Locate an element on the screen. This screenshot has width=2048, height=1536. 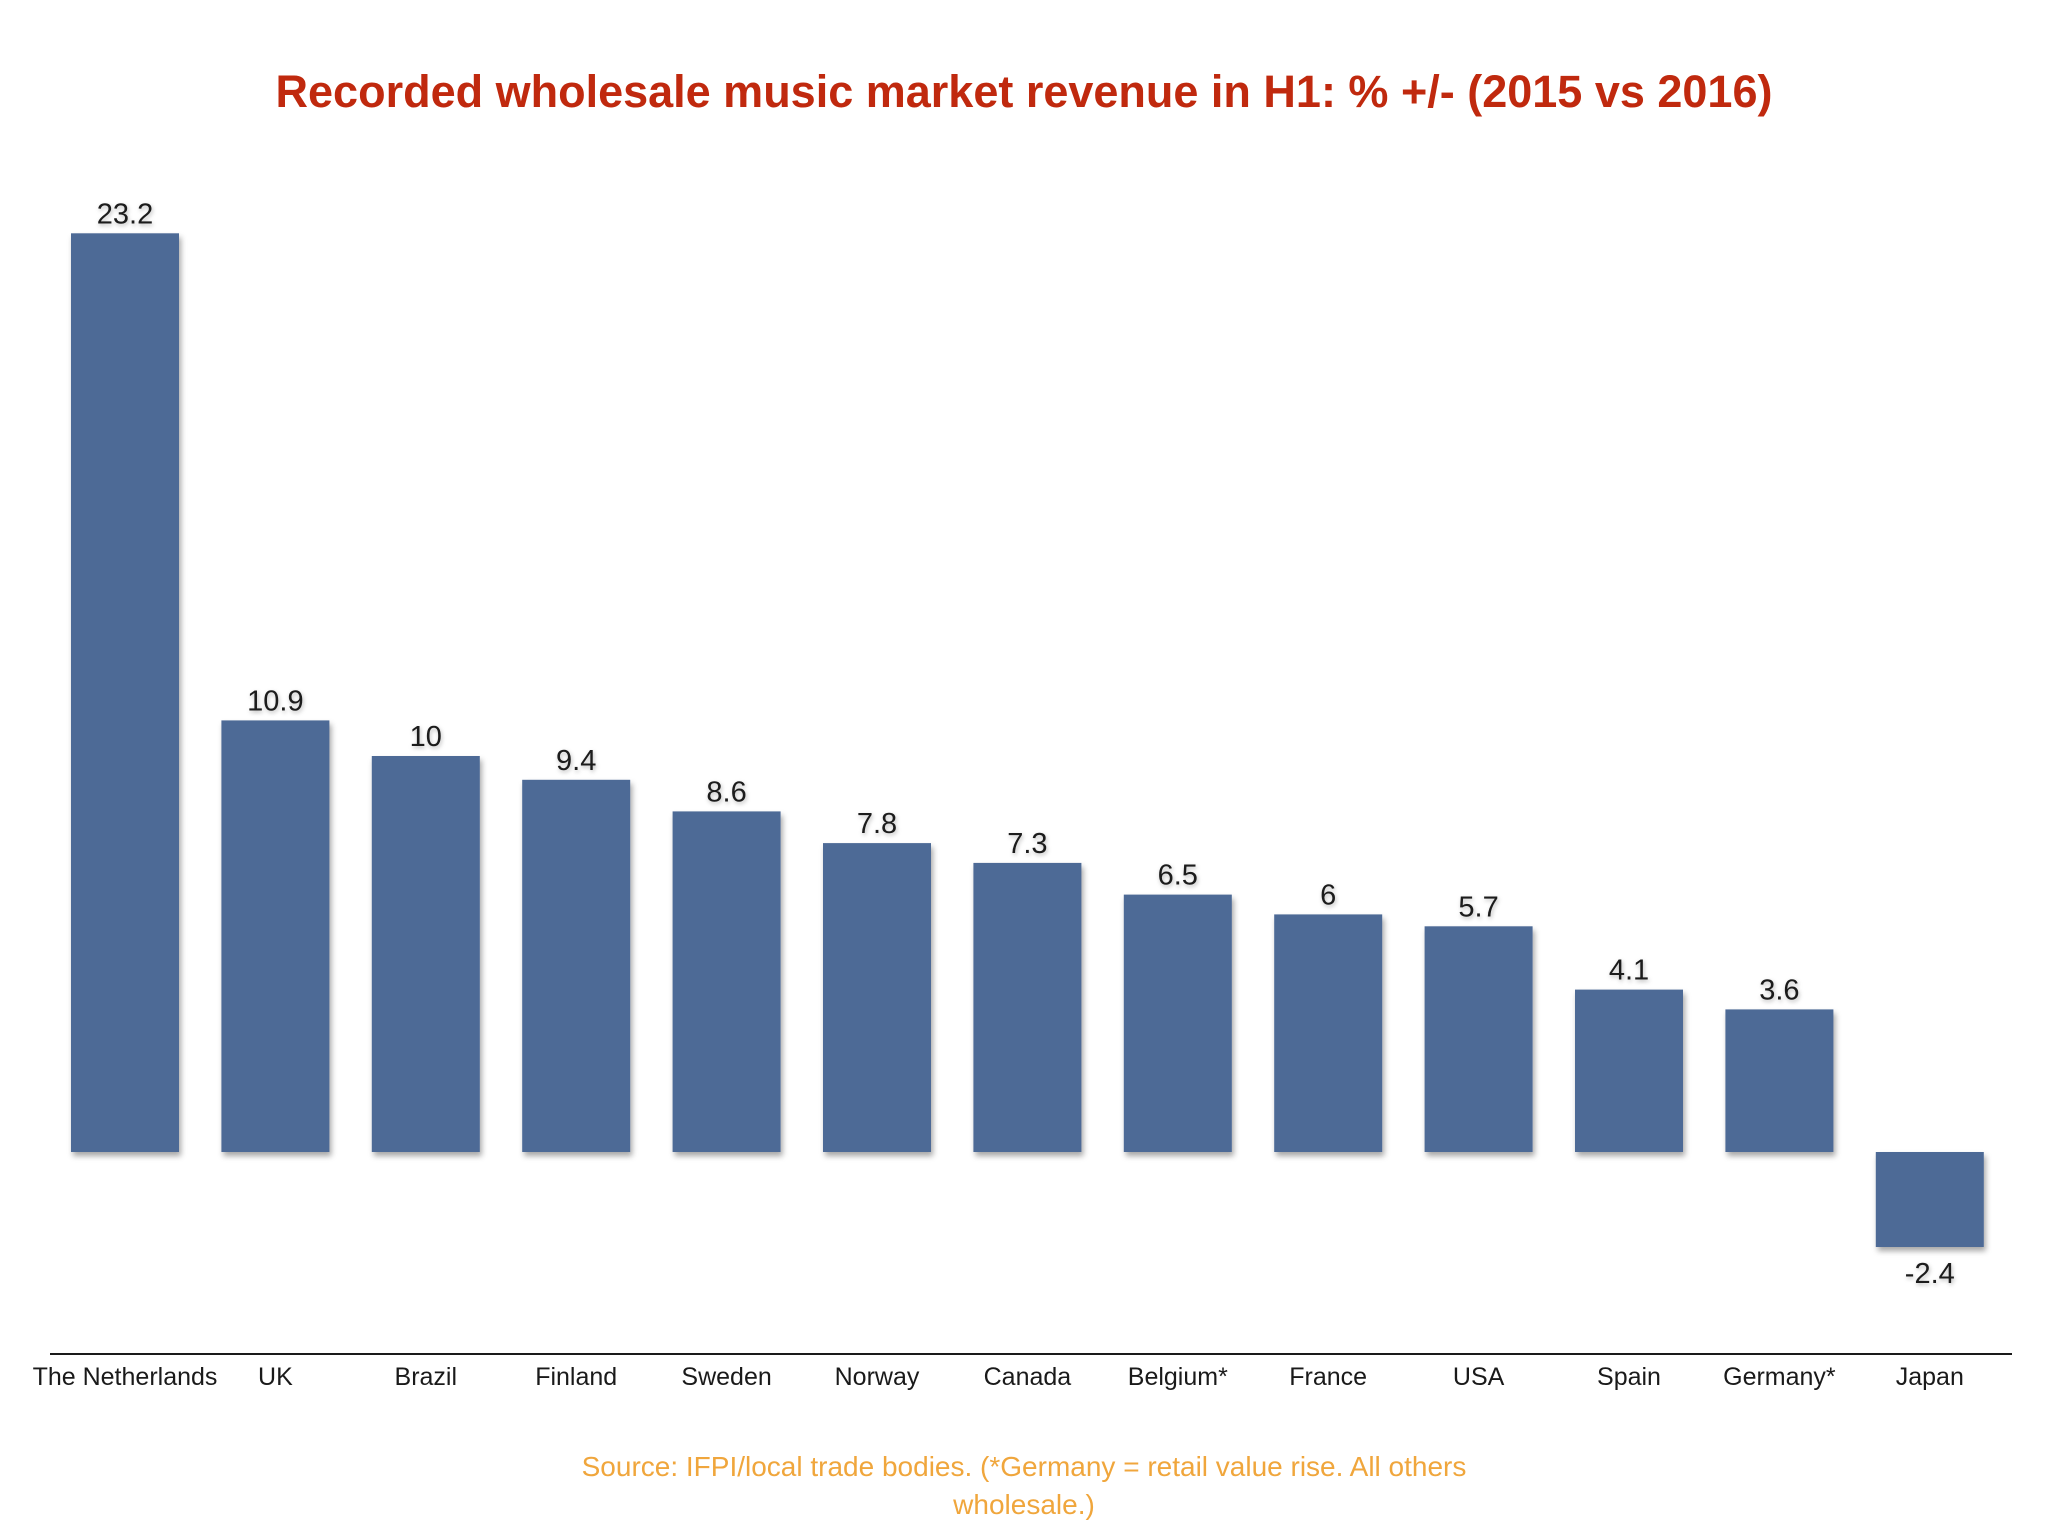
bar-belgium is located at coordinates (1177, 1023).